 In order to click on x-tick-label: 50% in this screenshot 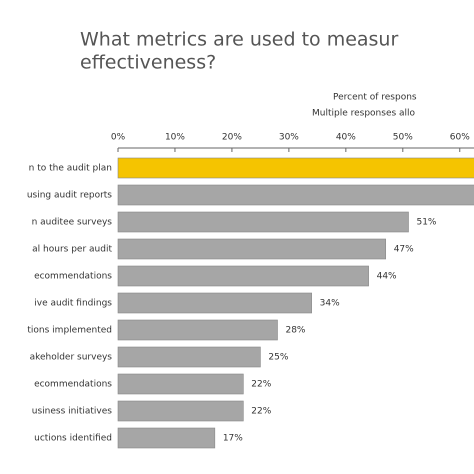, I will do `click(403, 138)`.